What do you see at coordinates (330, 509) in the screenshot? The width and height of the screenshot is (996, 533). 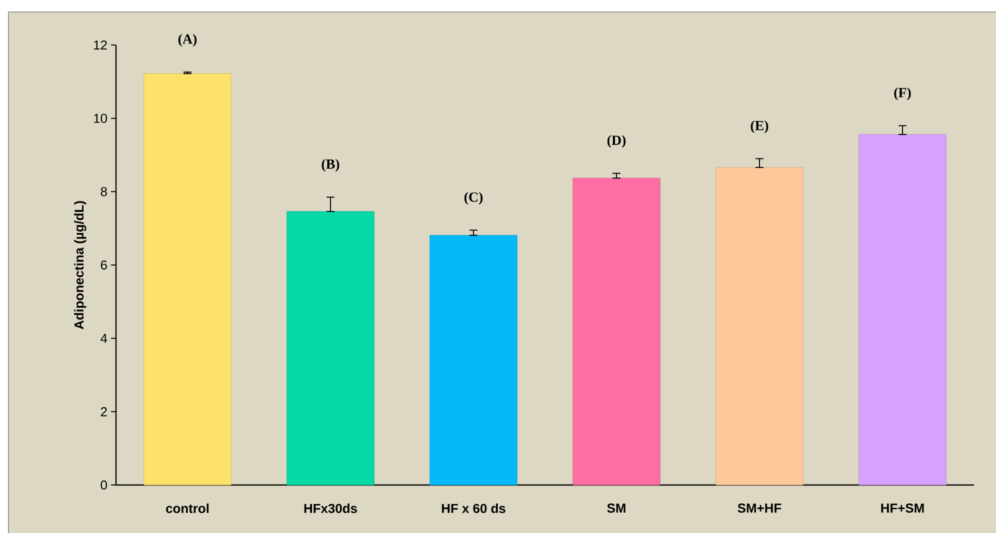 I see `x-tick-label: HFx30ds` at bounding box center [330, 509].